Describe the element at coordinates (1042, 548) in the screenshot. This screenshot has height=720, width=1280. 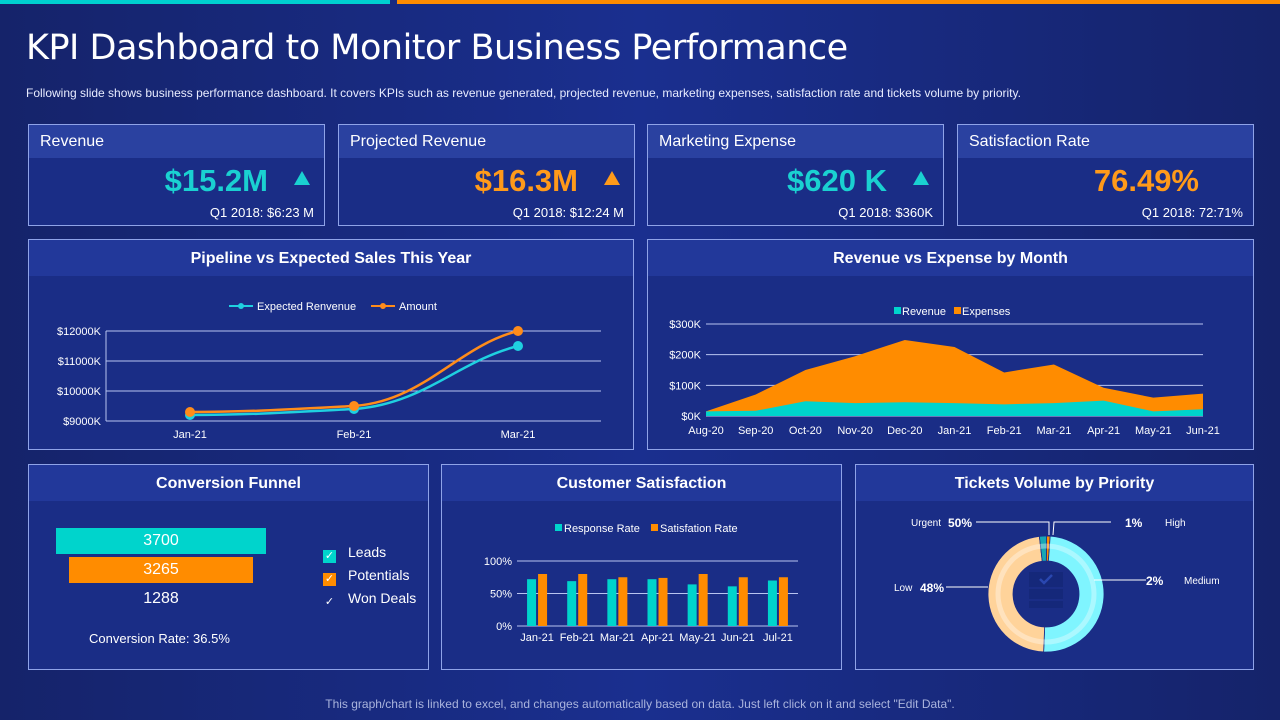
I see `donut-slice-medium` at that location.